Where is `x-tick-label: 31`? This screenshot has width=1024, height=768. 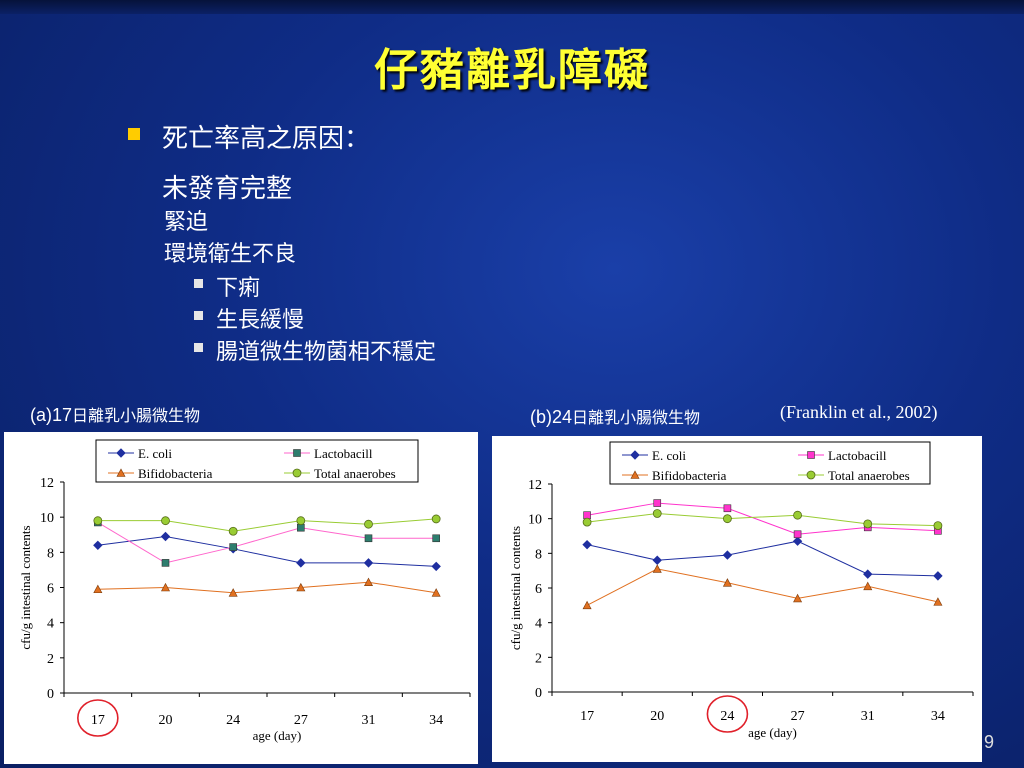 x-tick-label: 31 is located at coordinates (369, 720).